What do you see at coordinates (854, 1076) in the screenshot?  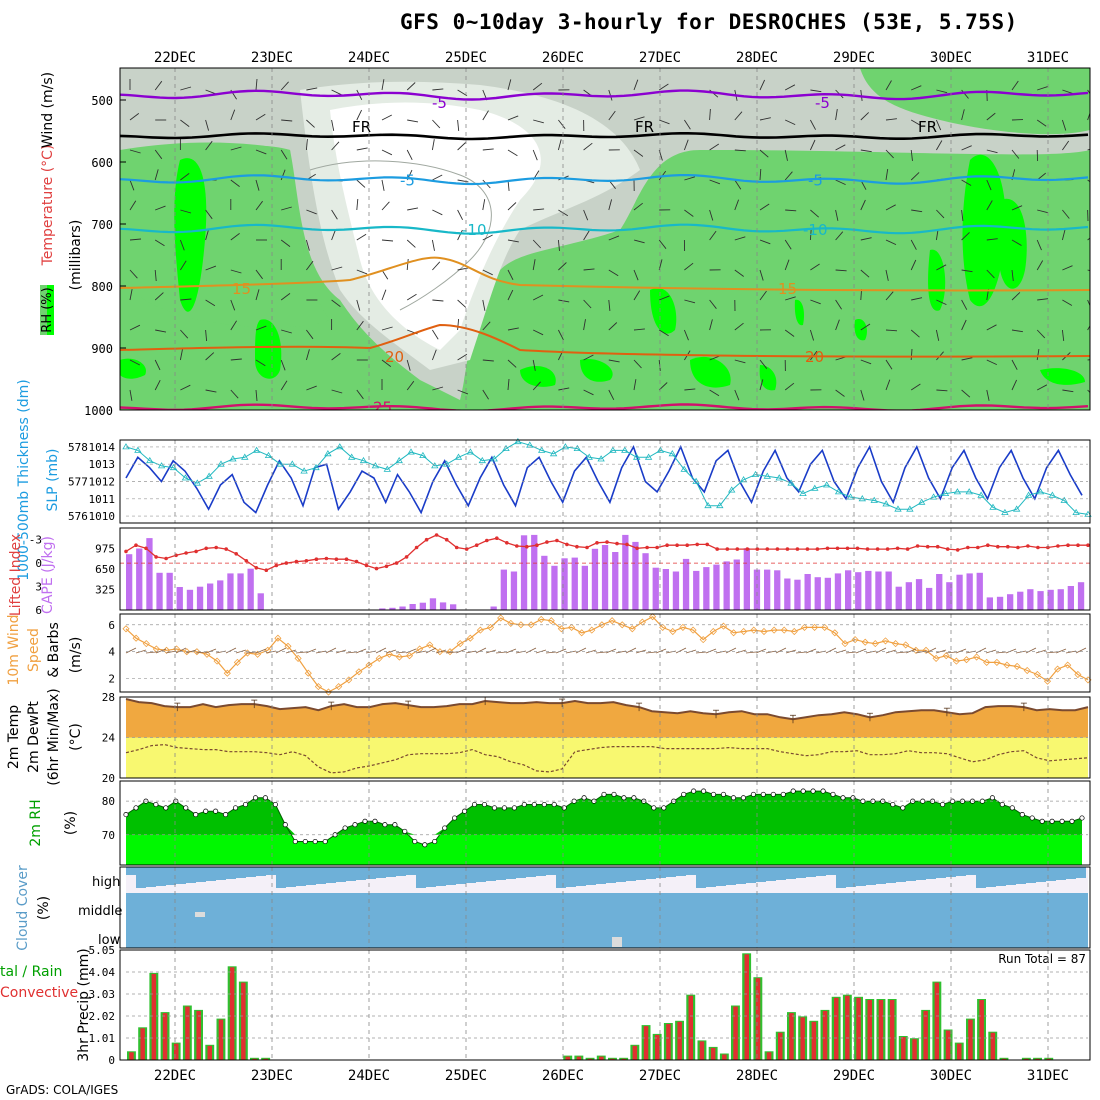 I see `date-label-bottom: 29DEC` at bounding box center [854, 1076].